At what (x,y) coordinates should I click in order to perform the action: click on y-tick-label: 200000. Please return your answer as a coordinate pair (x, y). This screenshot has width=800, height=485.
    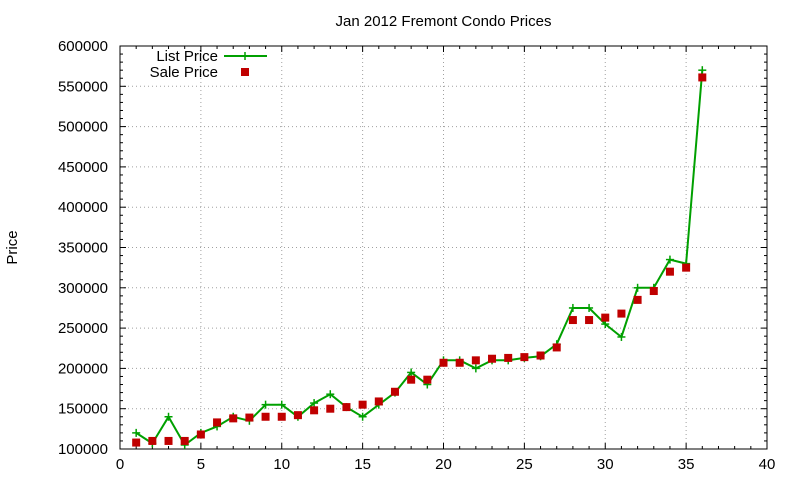
    Looking at the image, I should click on (83, 368).